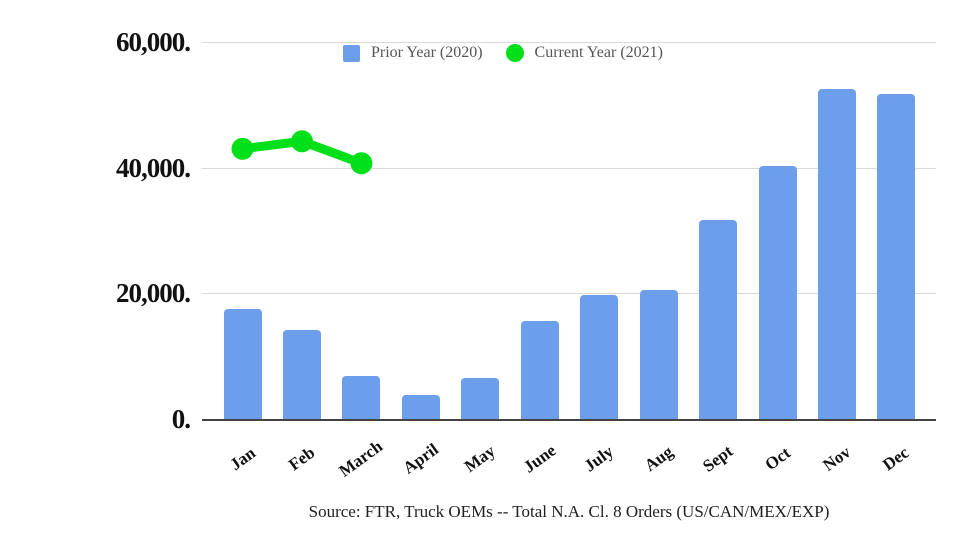 The width and height of the screenshot is (980, 552). What do you see at coordinates (351, 53) in the screenshot?
I see `prior-year-square-swatch-icon` at bounding box center [351, 53].